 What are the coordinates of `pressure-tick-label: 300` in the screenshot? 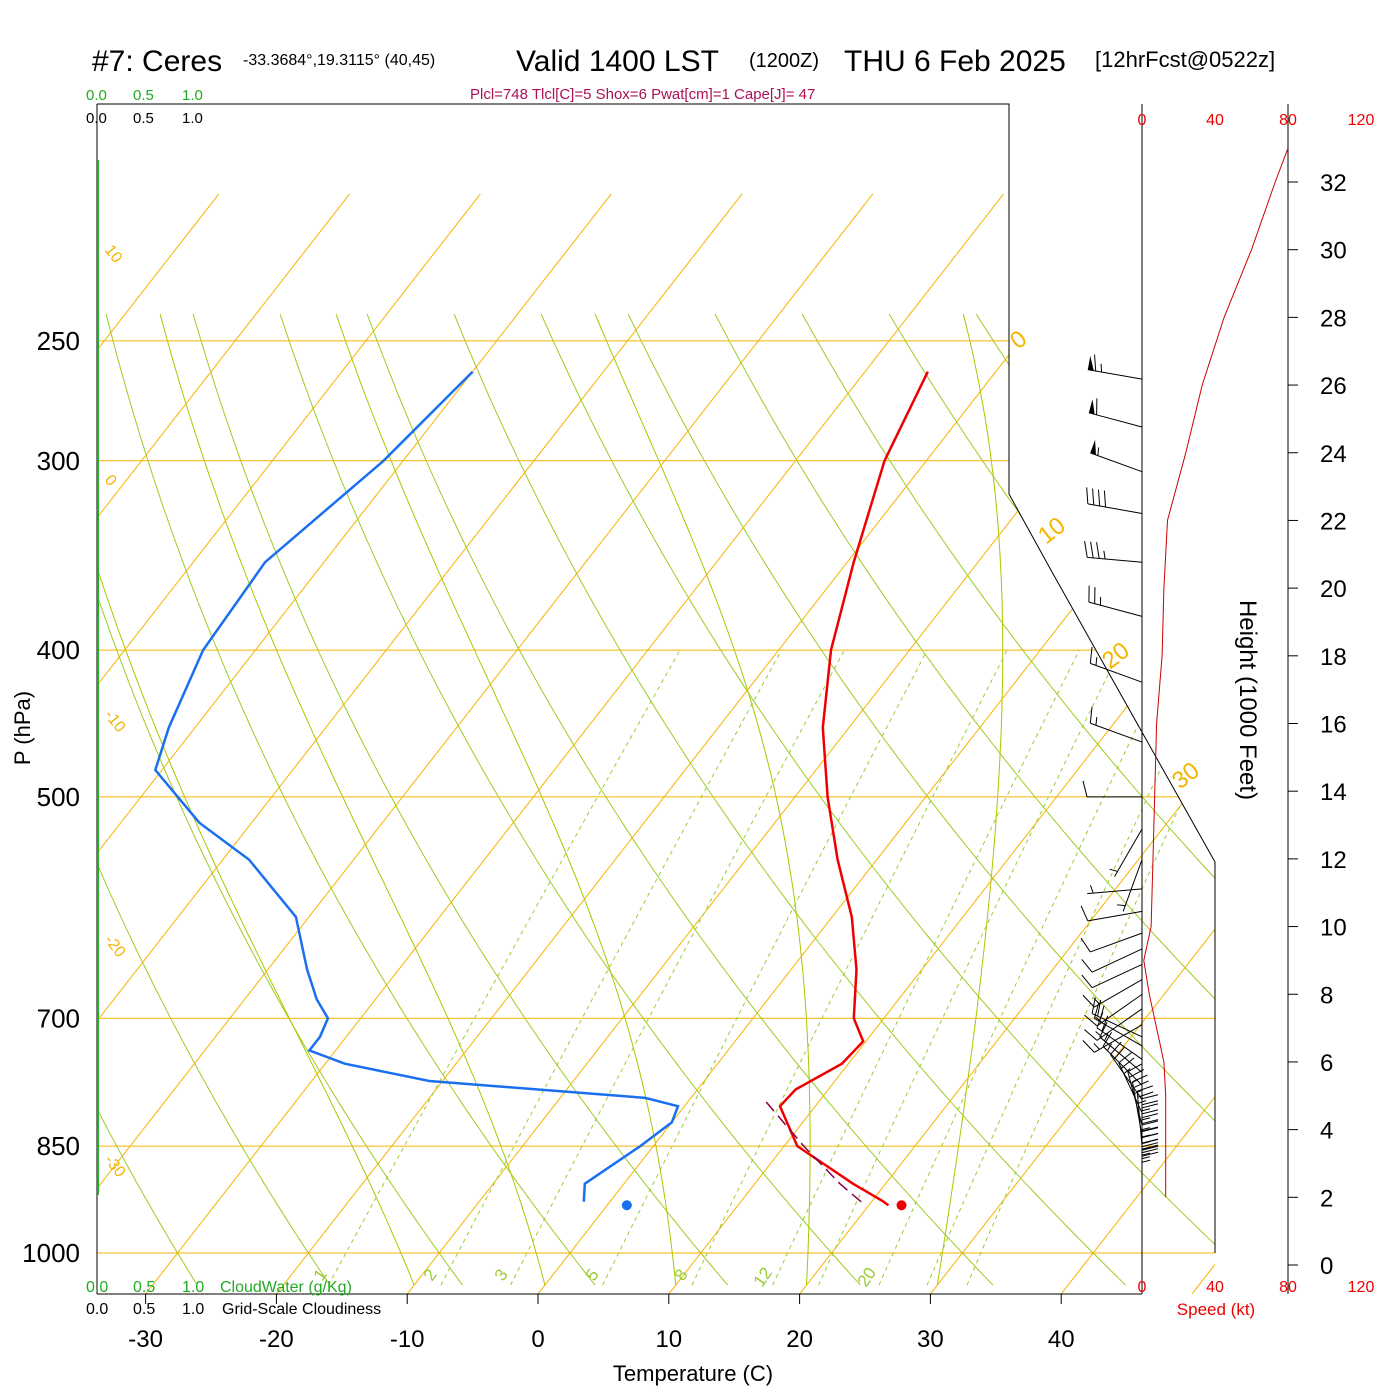 It's located at (58, 461).